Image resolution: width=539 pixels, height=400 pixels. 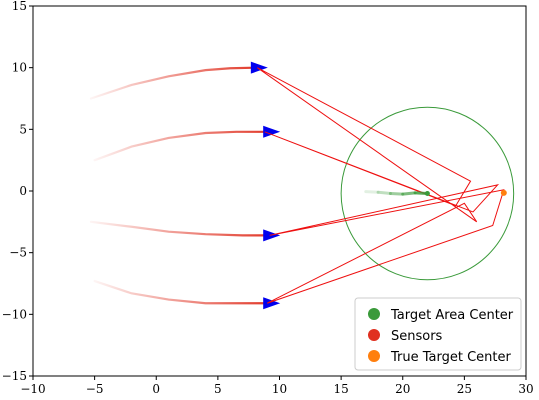 What do you see at coordinates (14, 376) in the screenshot?
I see `y-tick-label: −15` at bounding box center [14, 376].